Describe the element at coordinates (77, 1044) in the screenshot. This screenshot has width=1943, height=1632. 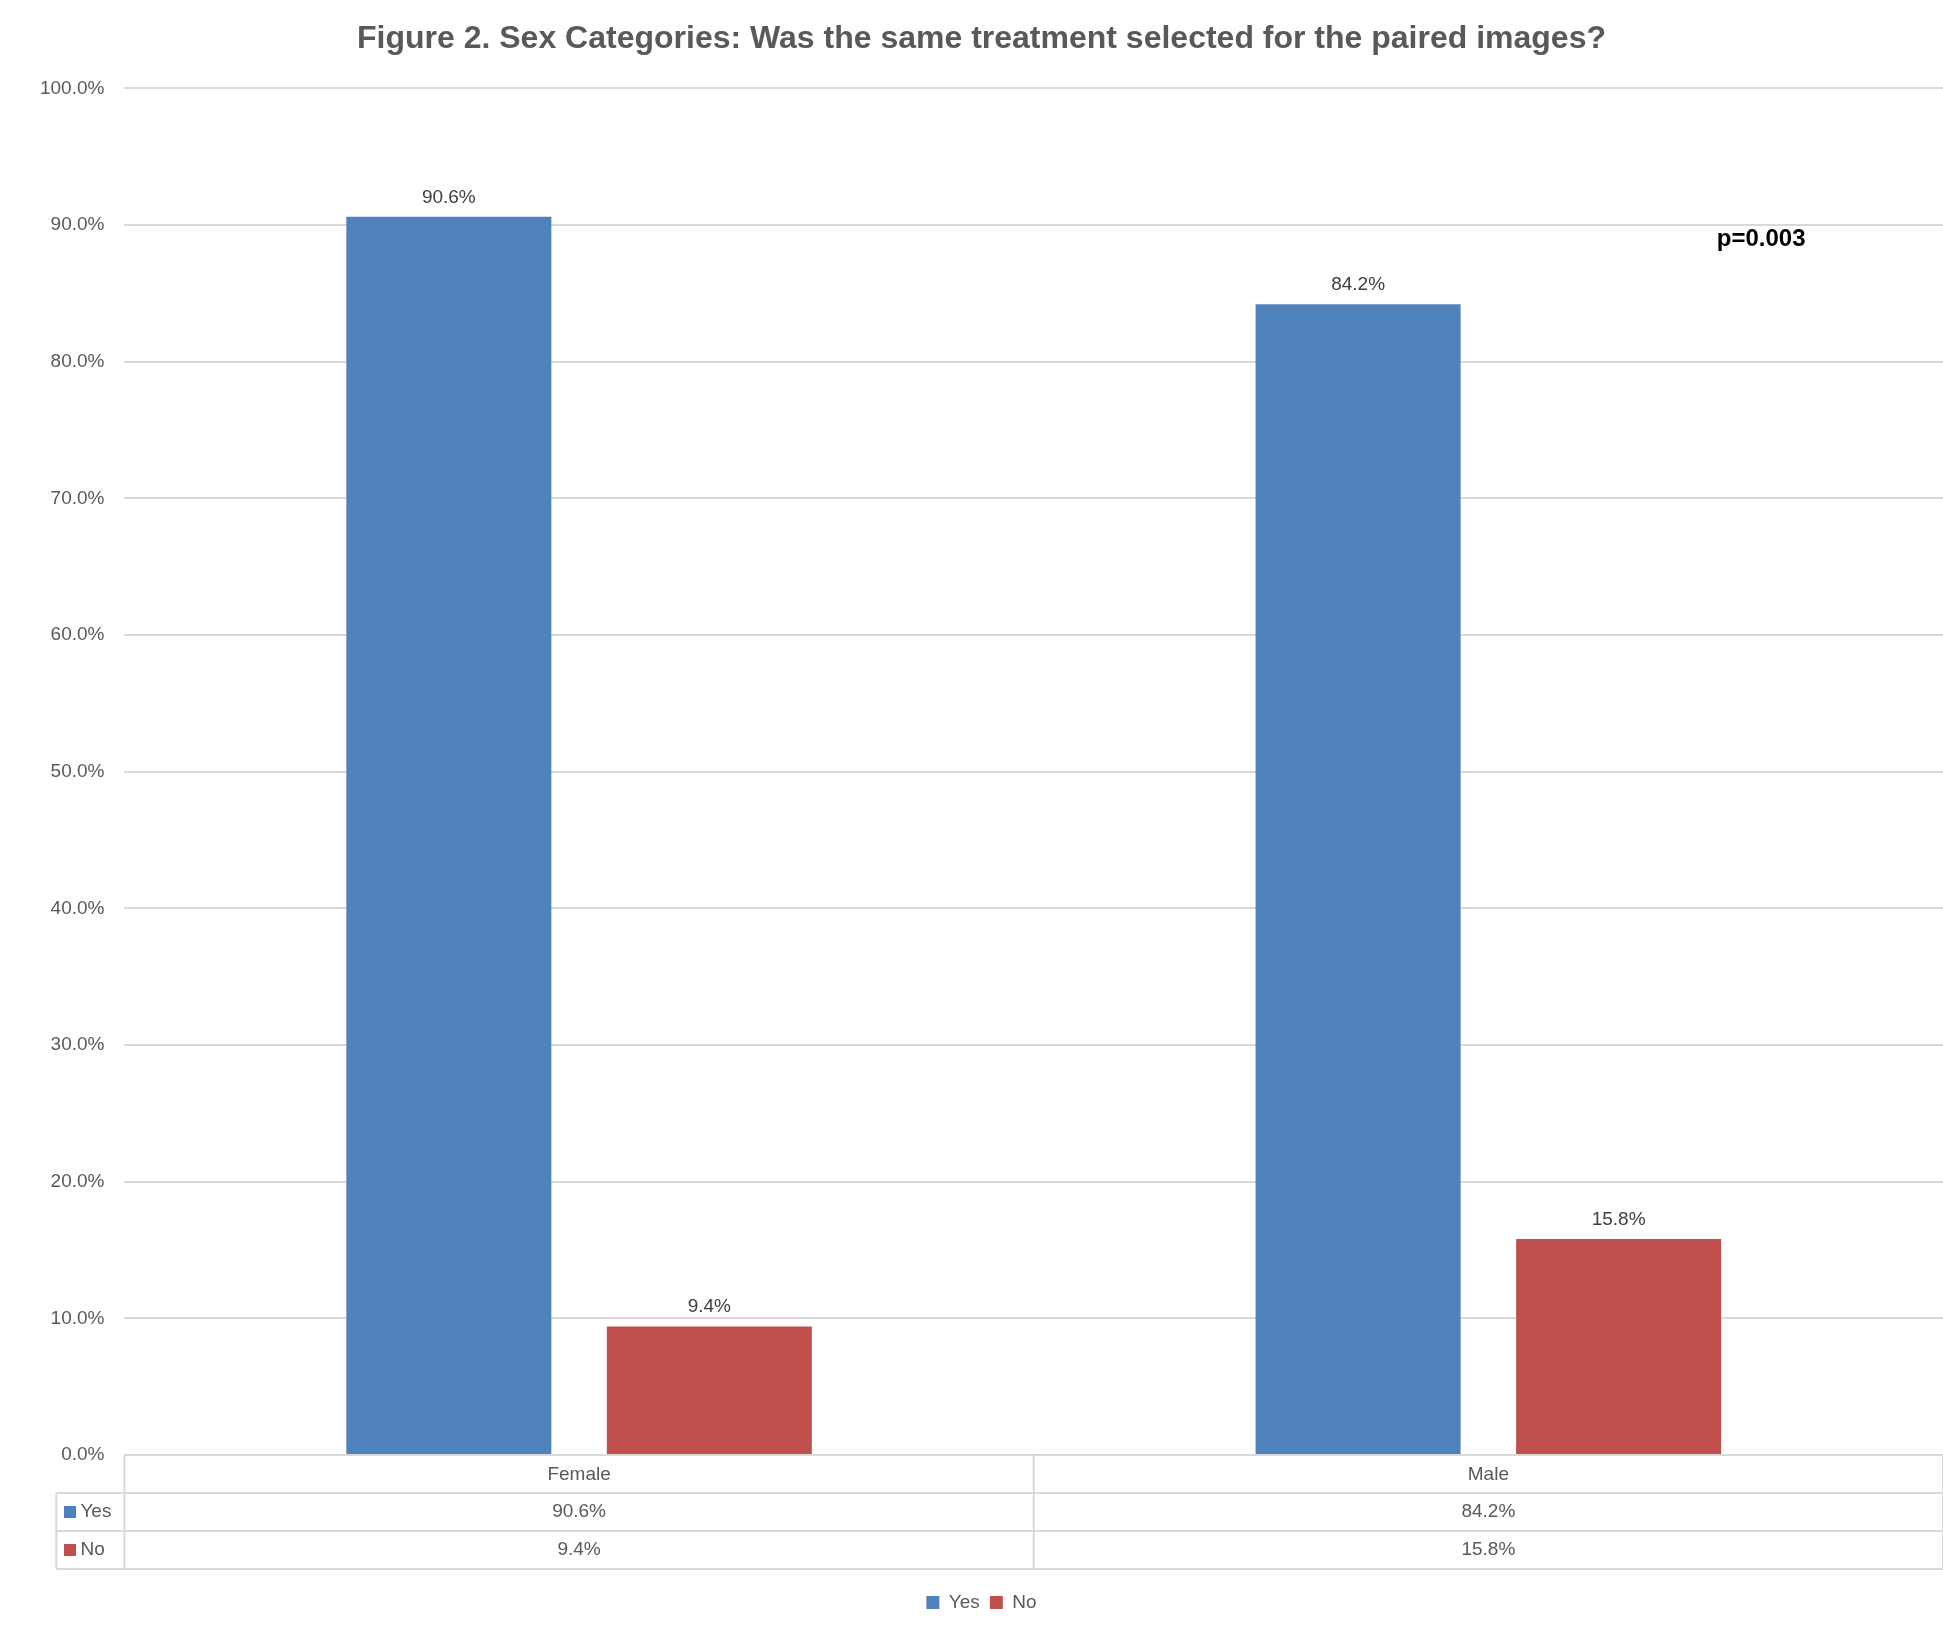
I see `y-tick-label: 30.0%` at that location.